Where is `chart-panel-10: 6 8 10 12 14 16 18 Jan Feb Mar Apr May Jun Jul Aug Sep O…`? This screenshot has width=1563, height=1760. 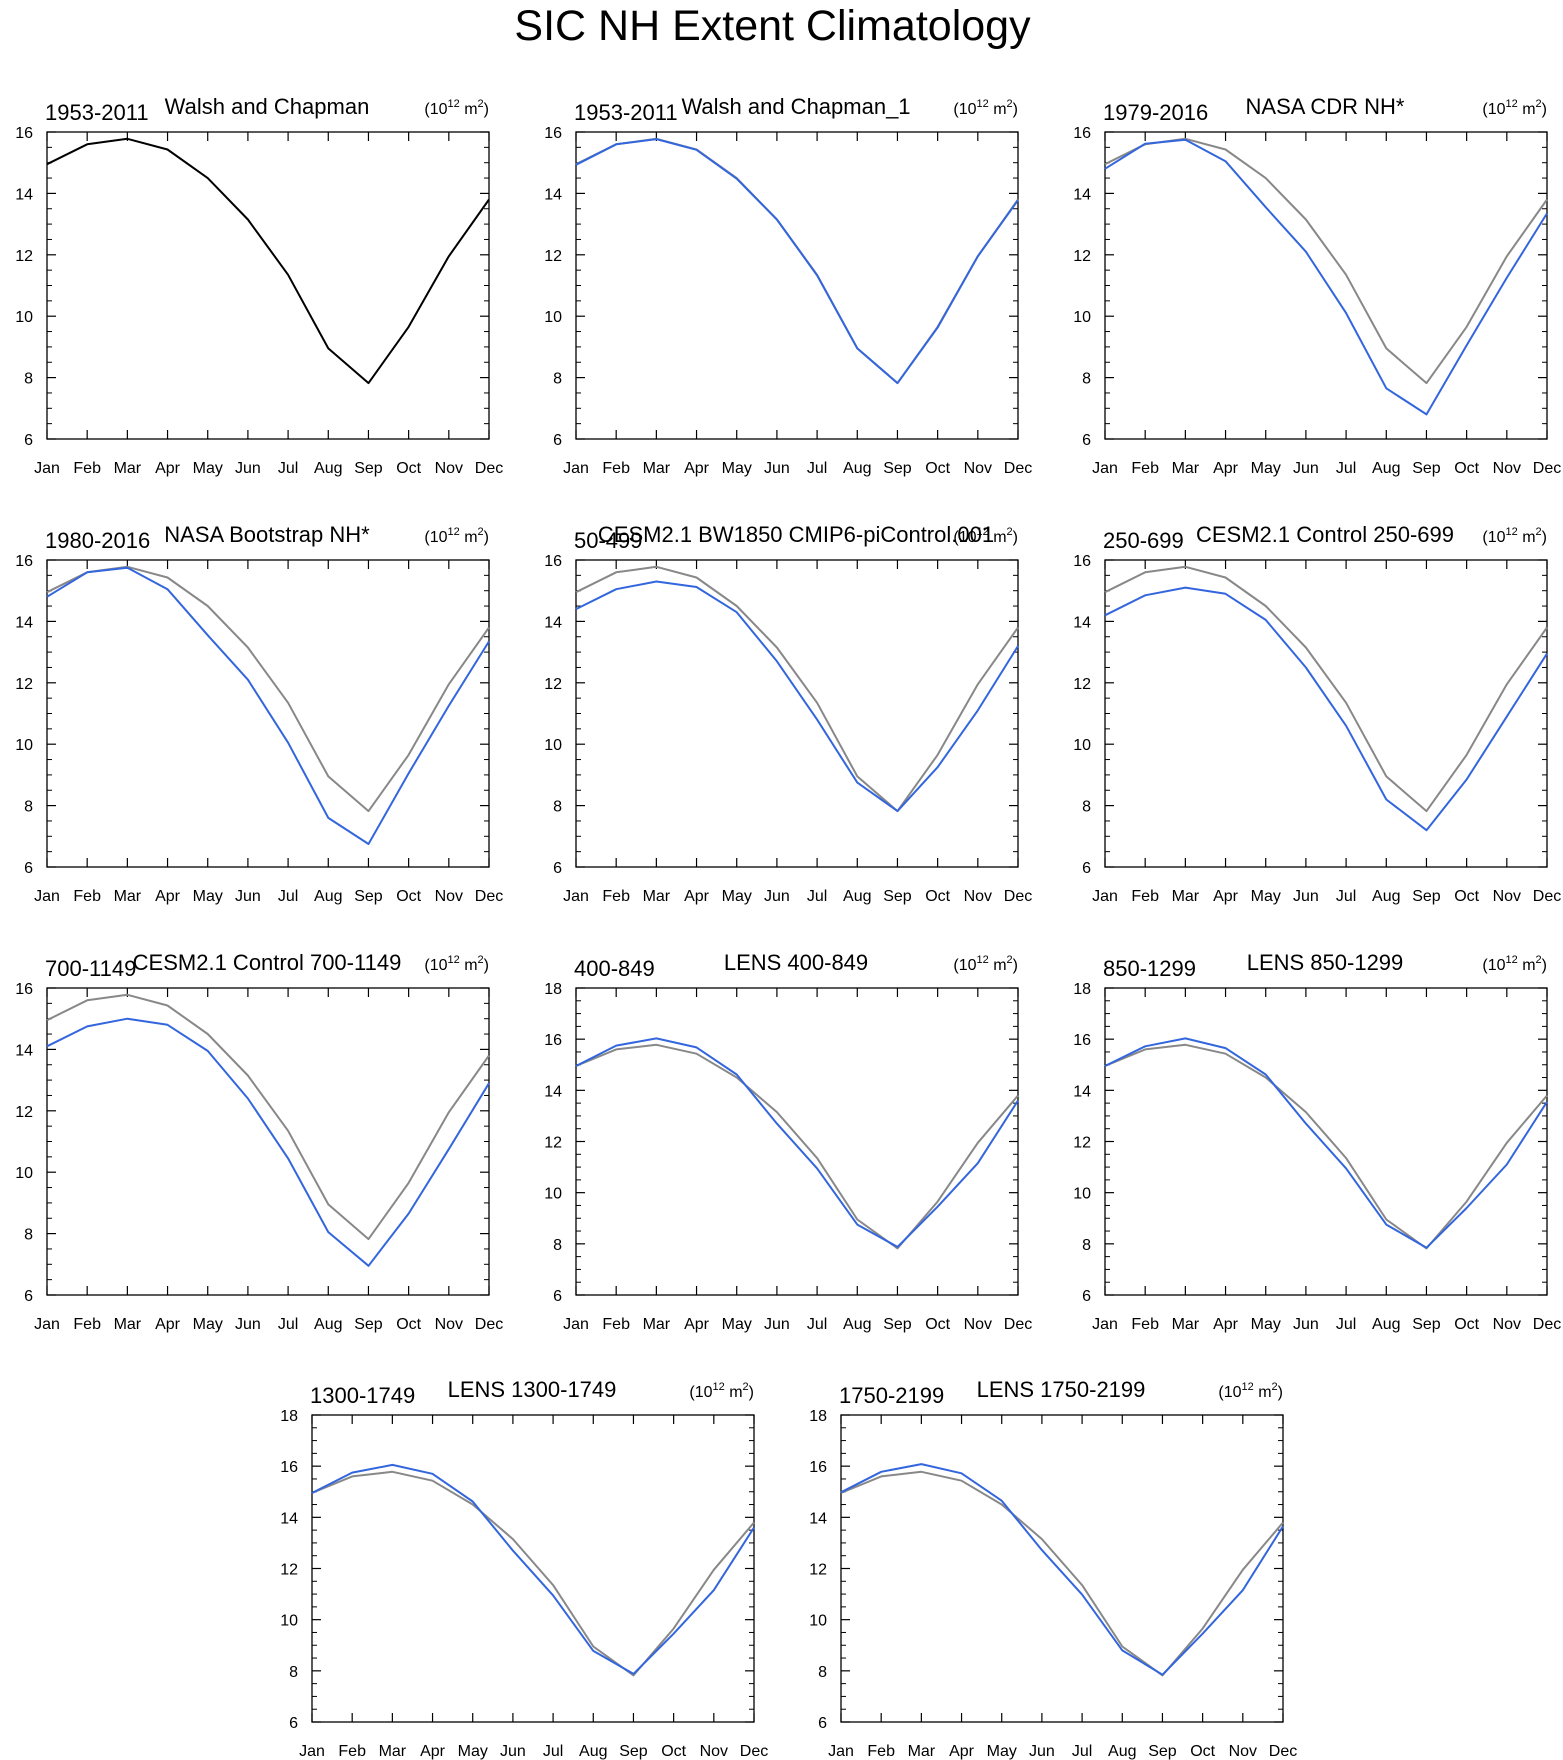 chart-panel-10: 6 8 10 12 14 16 18 Jan Feb Mar Apr May Jun Jul Aug Sep O… is located at coordinates (524, 1568).